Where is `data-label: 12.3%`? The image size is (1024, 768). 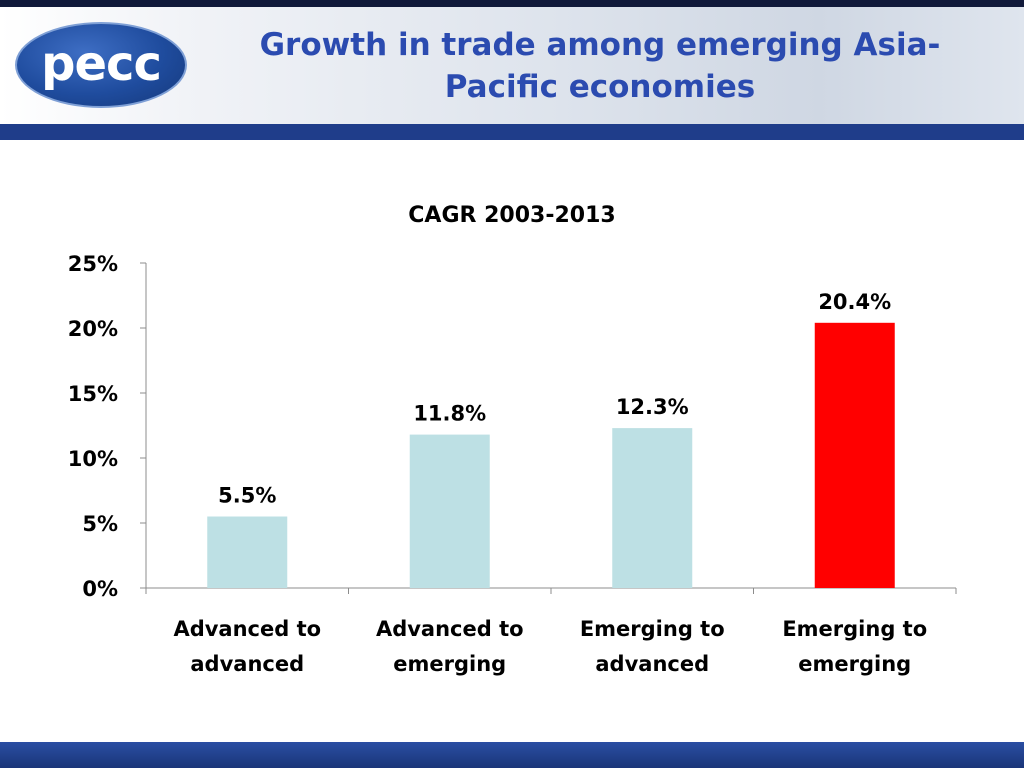 data-label: 12.3% is located at coordinates (652, 407).